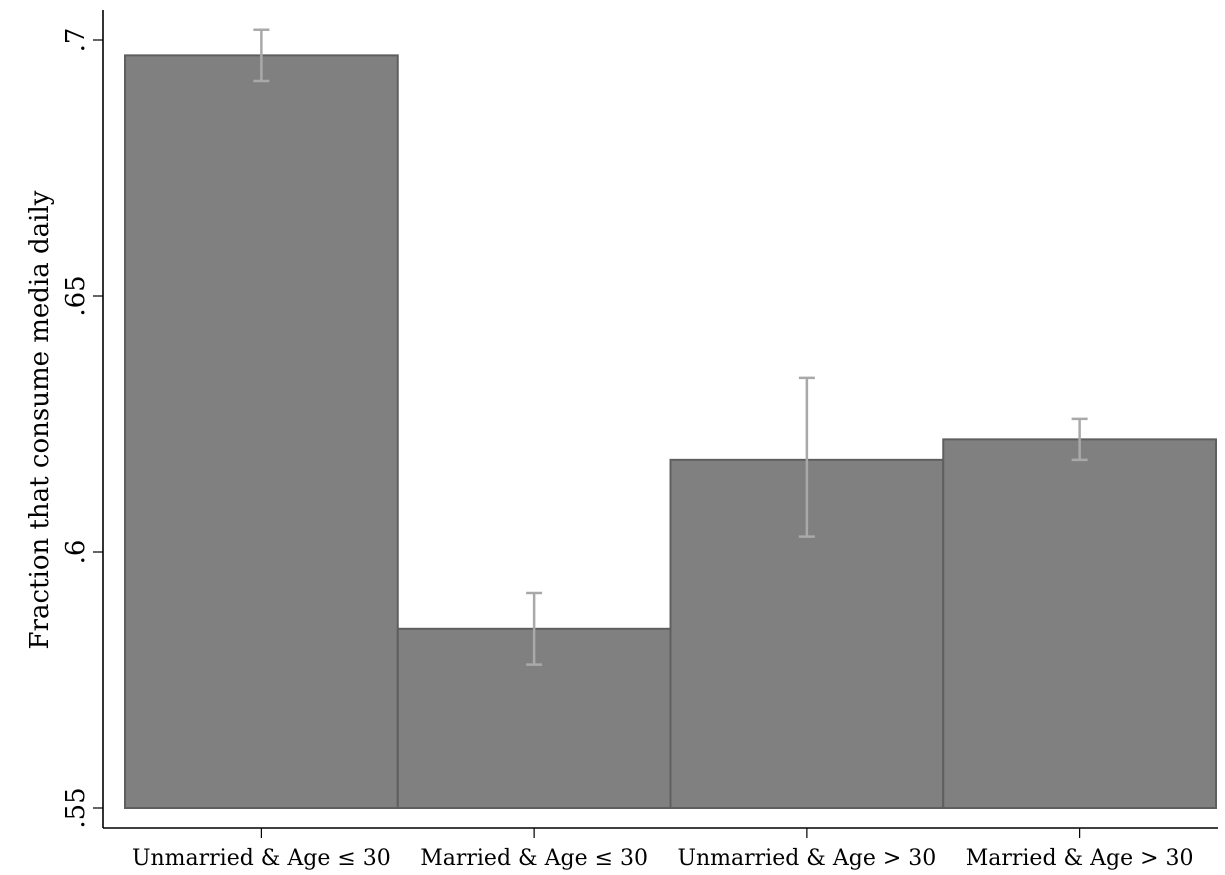 This screenshot has width=1225, height=875. I want to click on x-tick-label-4: Married & Age > 30, so click(1080, 858).